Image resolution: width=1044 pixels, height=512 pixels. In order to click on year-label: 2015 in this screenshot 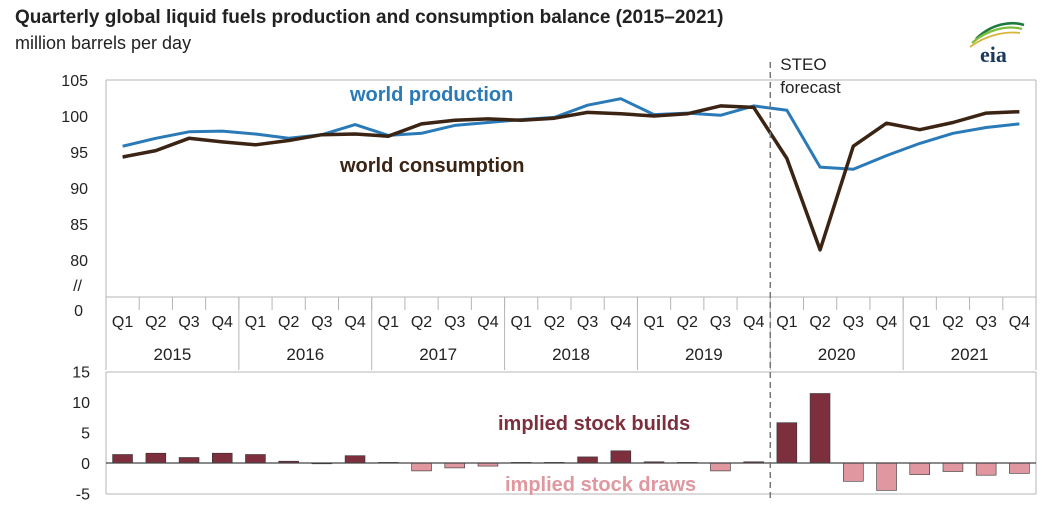, I will do `click(173, 354)`.